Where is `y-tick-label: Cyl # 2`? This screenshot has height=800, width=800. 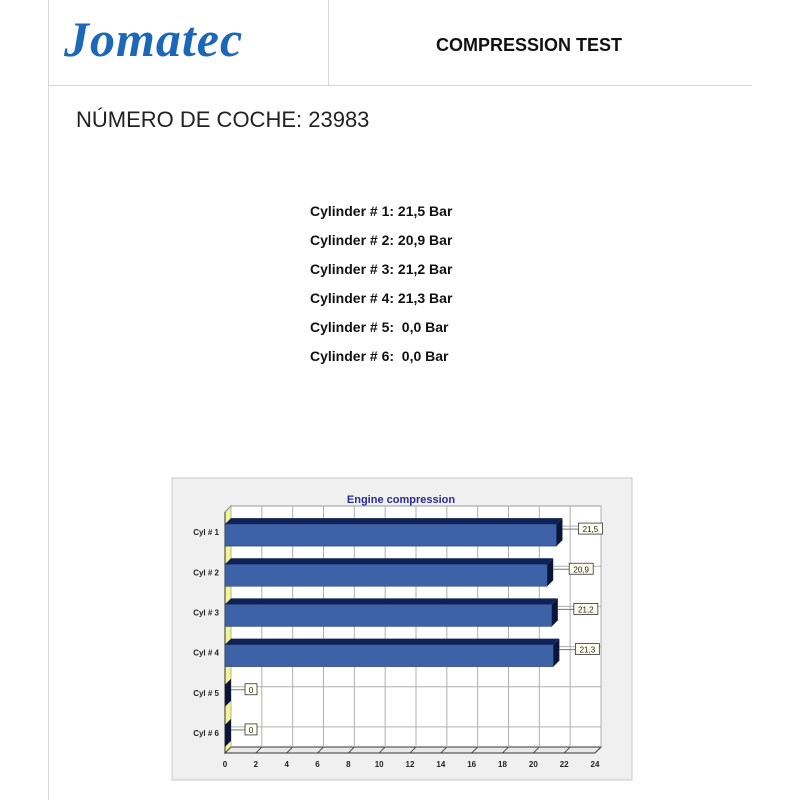
y-tick-label: Cyl # 2 is located at coordinates (206, 572).